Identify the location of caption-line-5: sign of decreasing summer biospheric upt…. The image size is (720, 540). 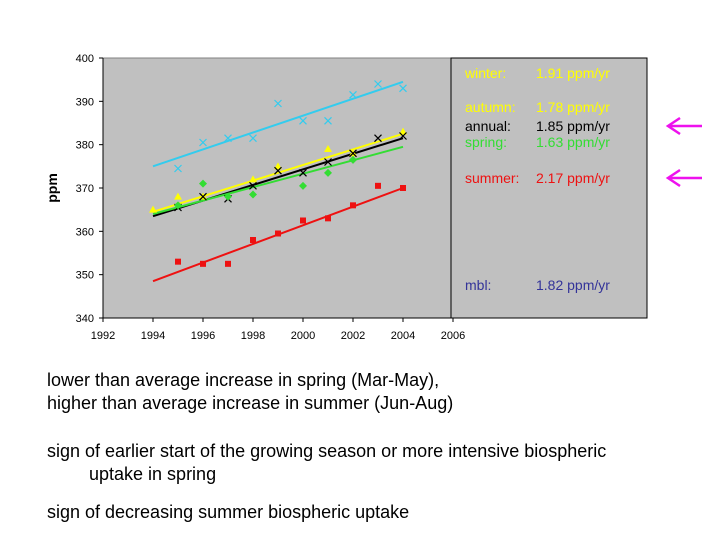
(228, 512).